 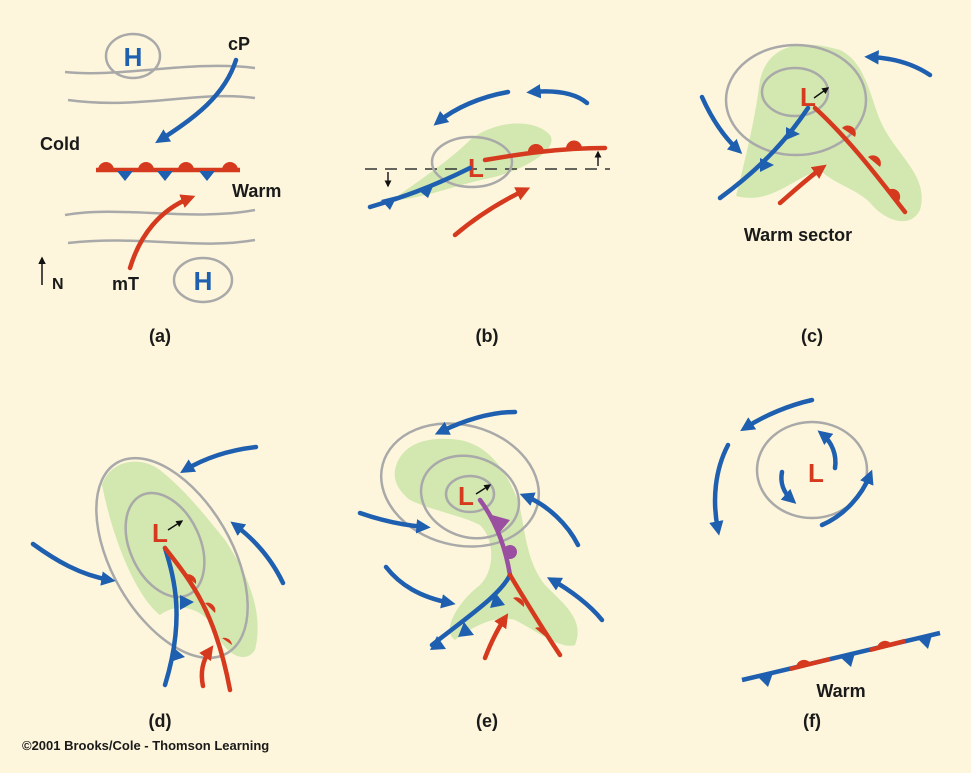 I want to click on cp-air-mass-label: cP, so click(x=239, y=44).